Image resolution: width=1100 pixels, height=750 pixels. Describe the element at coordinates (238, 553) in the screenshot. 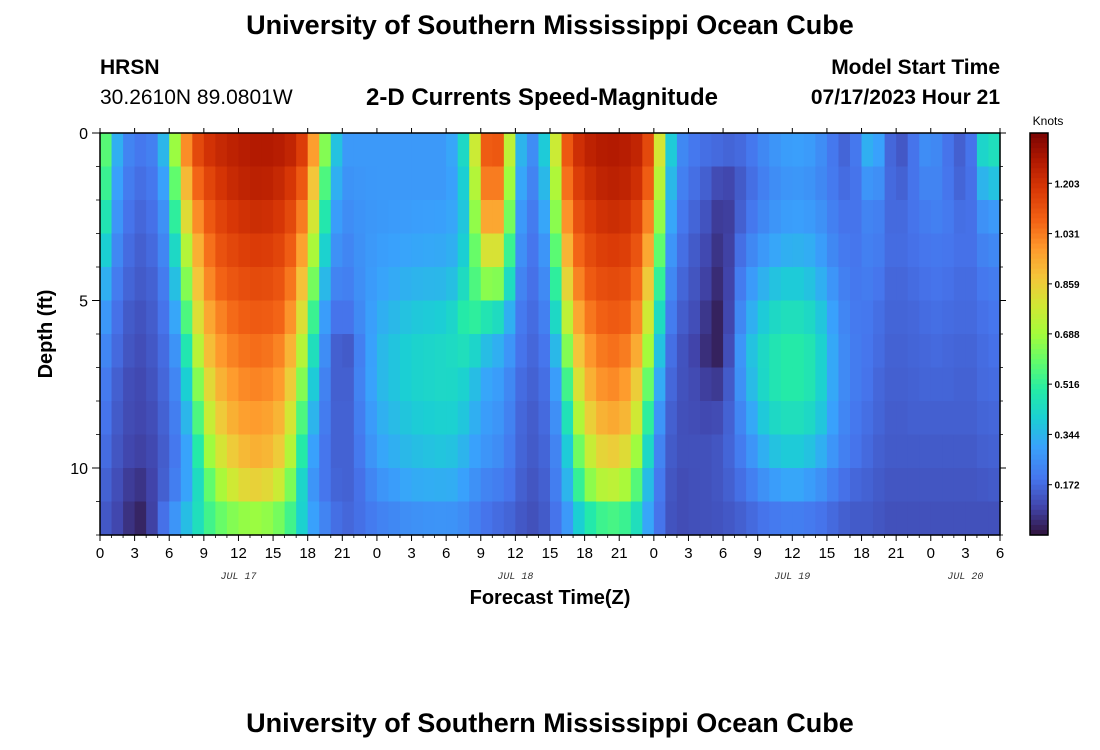

I see `x-tick-label: 12` at that location.